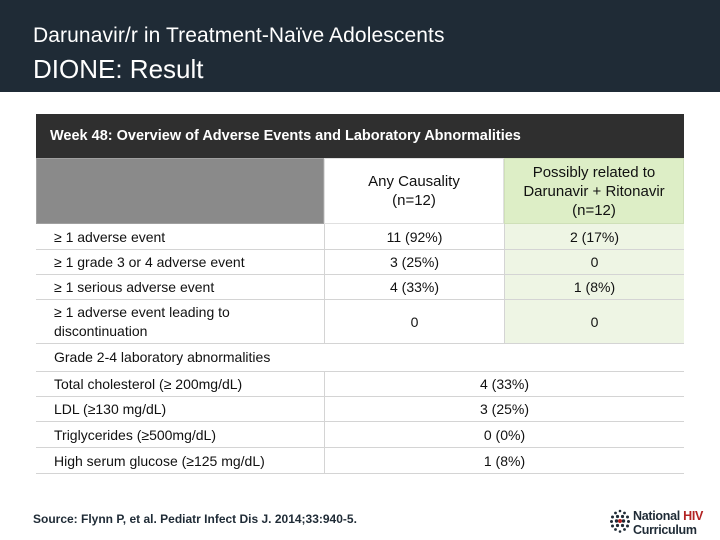  I want to click on table-row: Total cholesterol (≥ 200mg/dL) 4 (33%), so click(360, 384).